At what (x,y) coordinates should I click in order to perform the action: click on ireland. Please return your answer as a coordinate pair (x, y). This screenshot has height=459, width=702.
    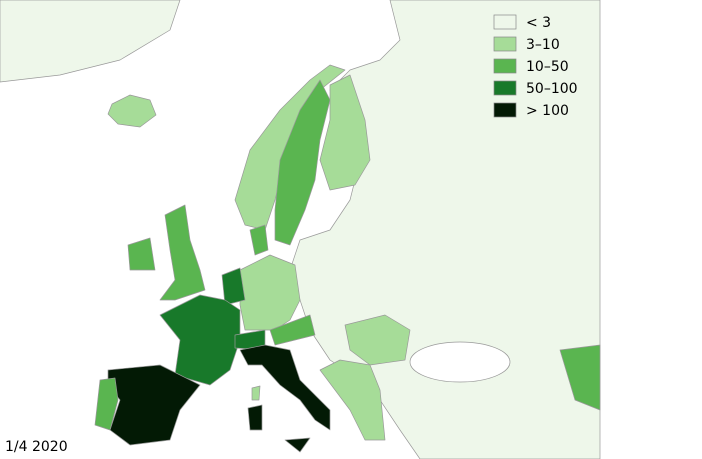
    Looking at the image, I should click on (141, 254).